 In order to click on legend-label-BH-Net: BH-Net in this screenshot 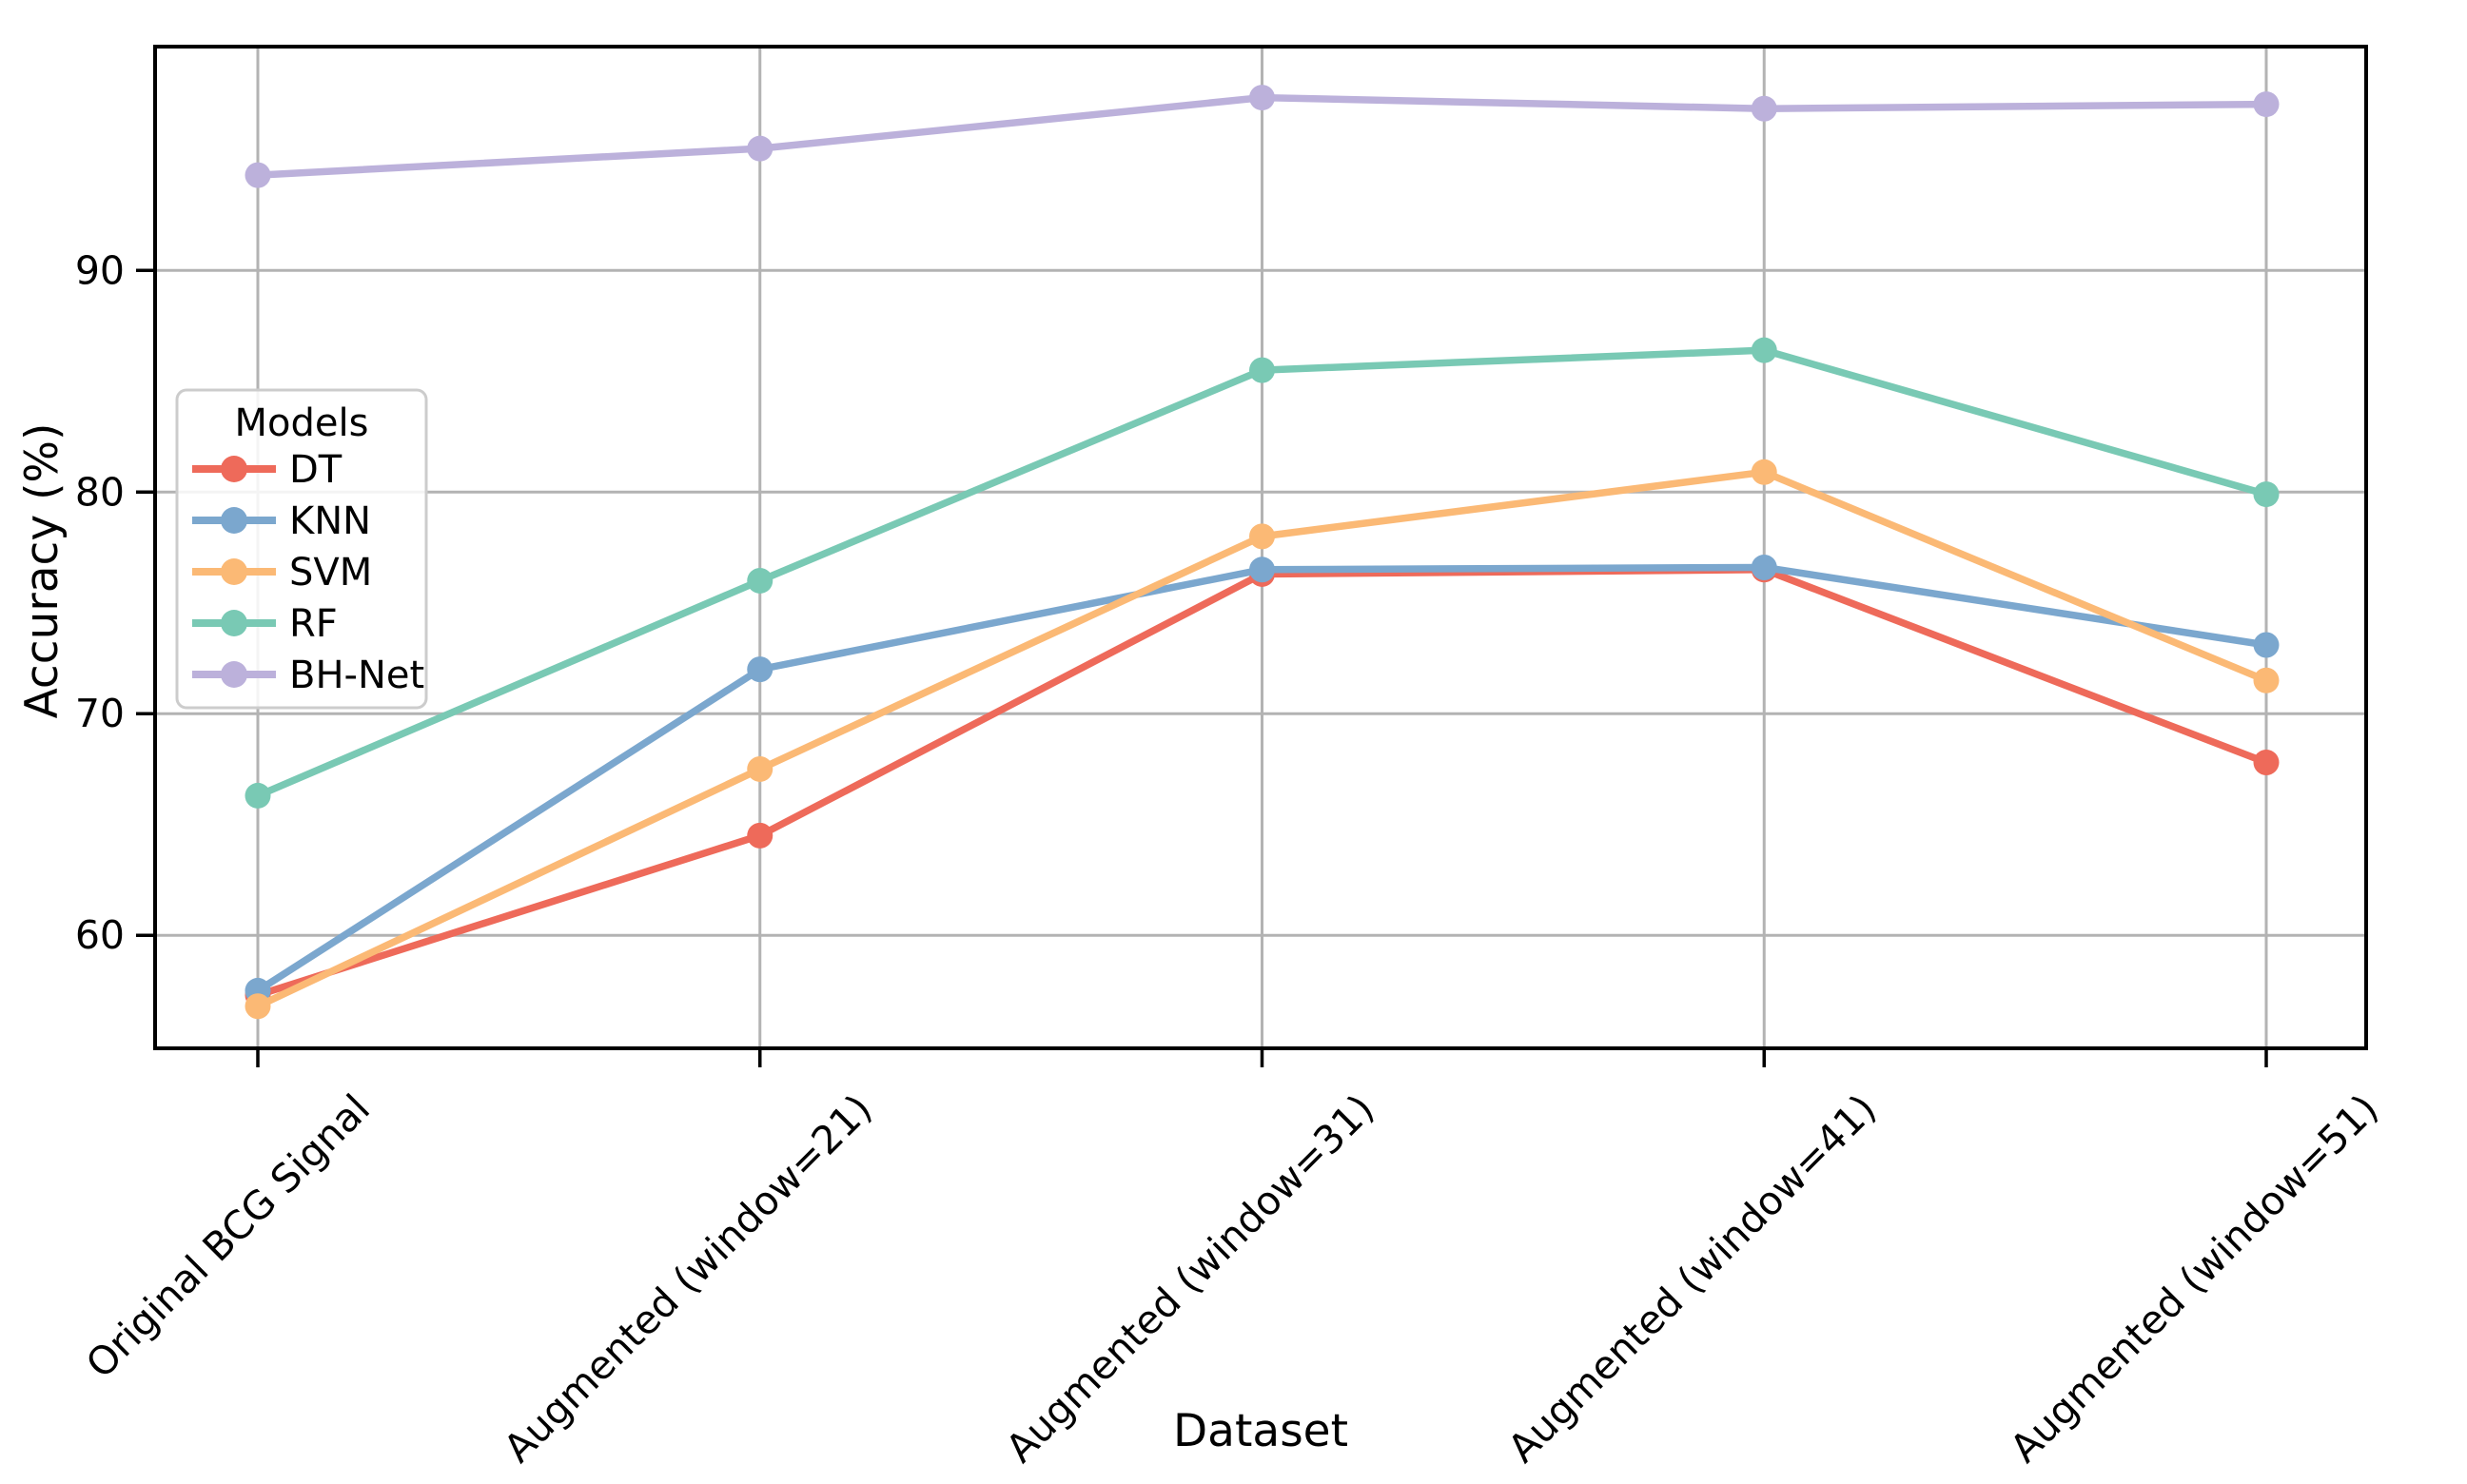, I will do `click(357, 675)`.